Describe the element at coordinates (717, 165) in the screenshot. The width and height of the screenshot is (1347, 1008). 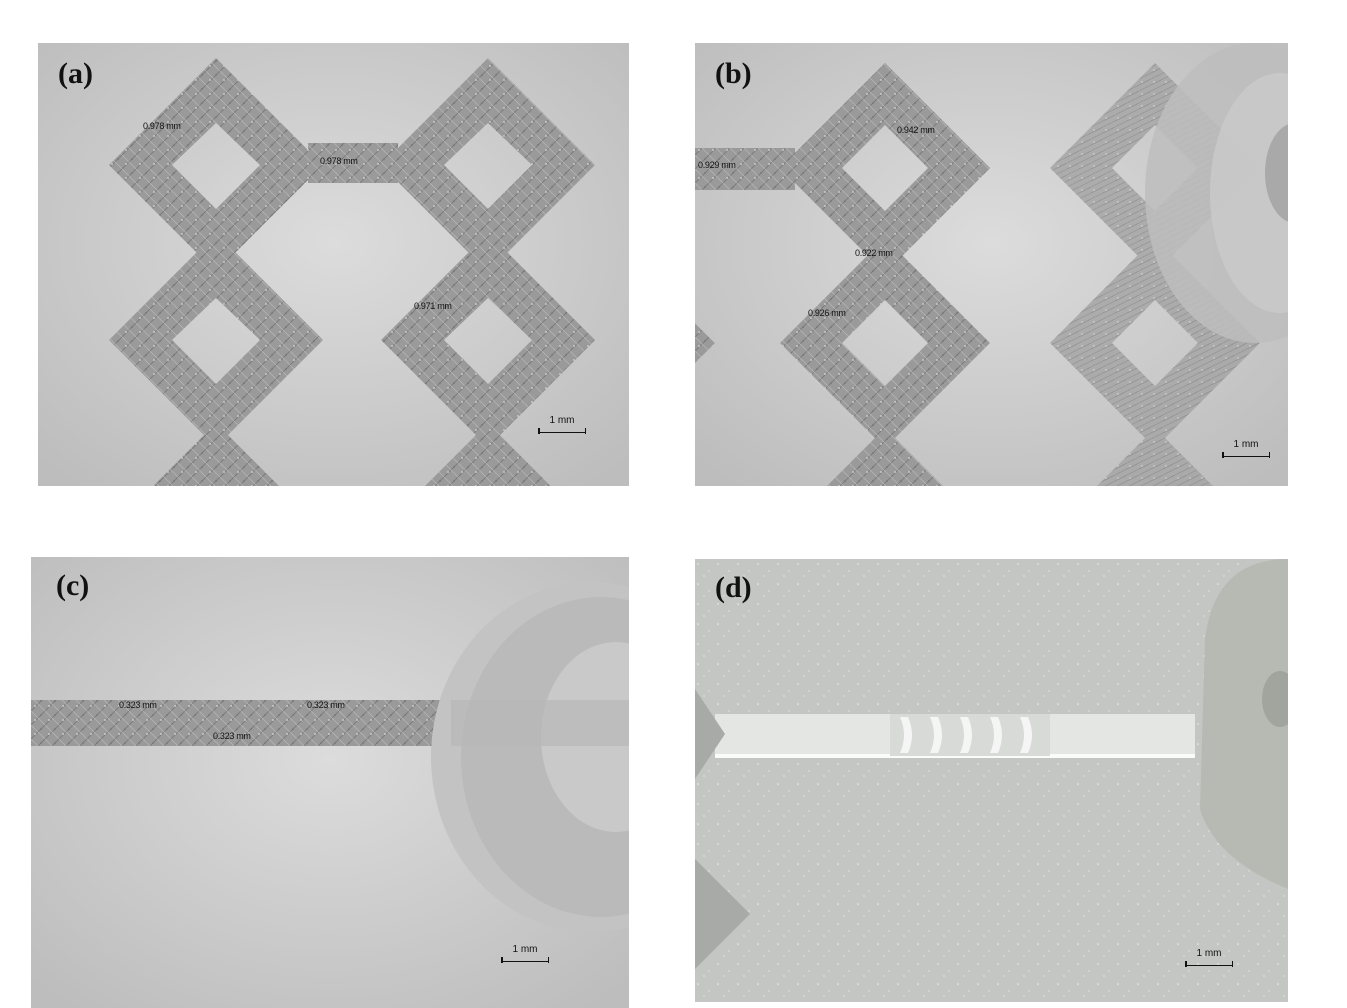
I see `measurement-label: 0.929 mm` at that location.